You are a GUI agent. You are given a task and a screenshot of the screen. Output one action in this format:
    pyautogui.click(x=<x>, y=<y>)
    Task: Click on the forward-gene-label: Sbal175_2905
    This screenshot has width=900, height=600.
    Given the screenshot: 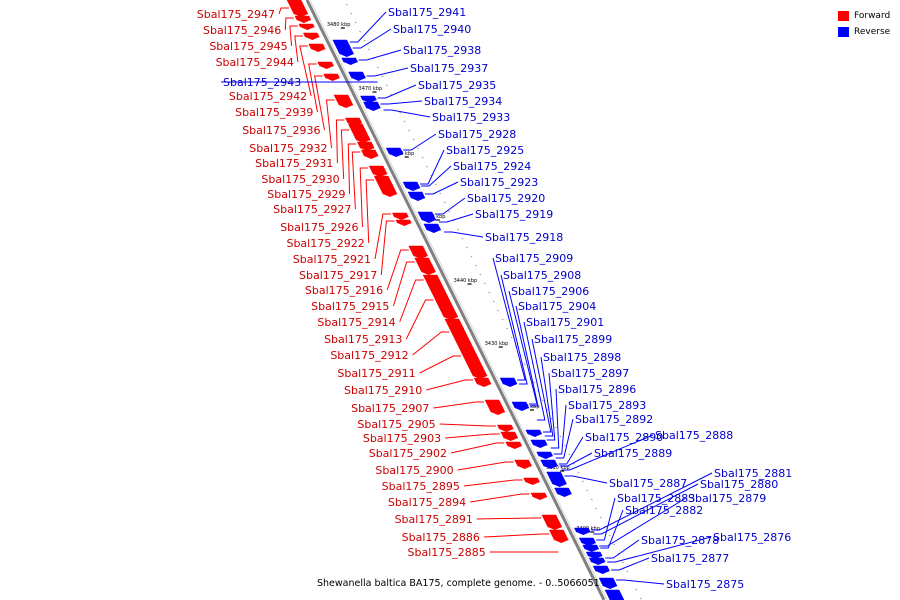 What is the action you would take?
    pyautogui.click(x=396, y=424)
    